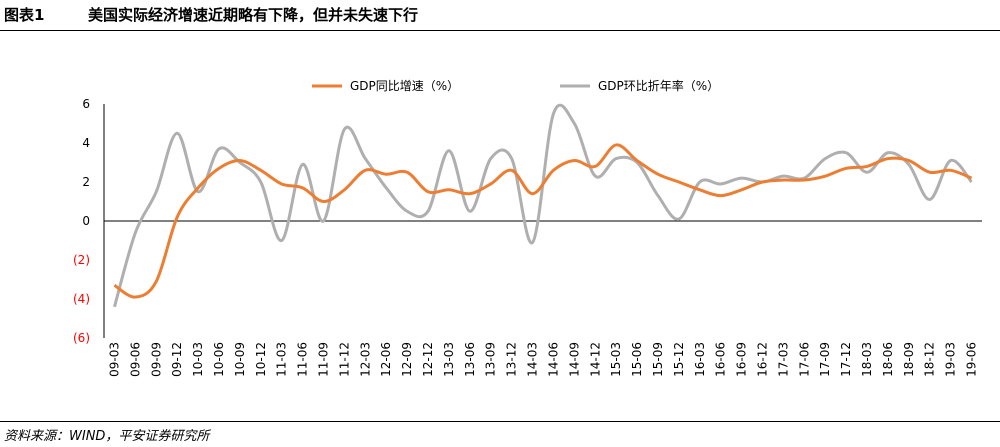  I want to click on x-tick-label: 12-09, so click(407, 359).